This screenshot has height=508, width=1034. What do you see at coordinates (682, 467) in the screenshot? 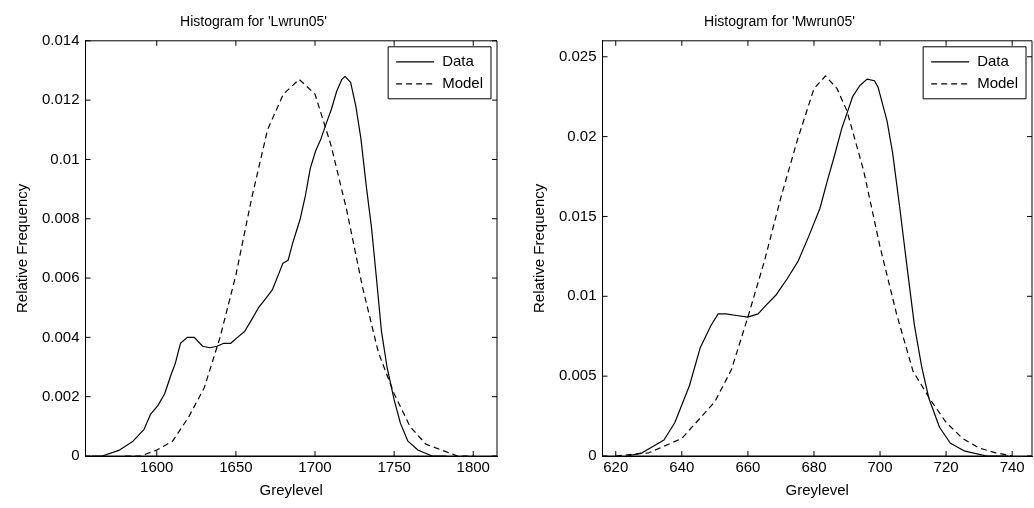
I see `x-tick-label: 640` at bounding box center [682, 467].